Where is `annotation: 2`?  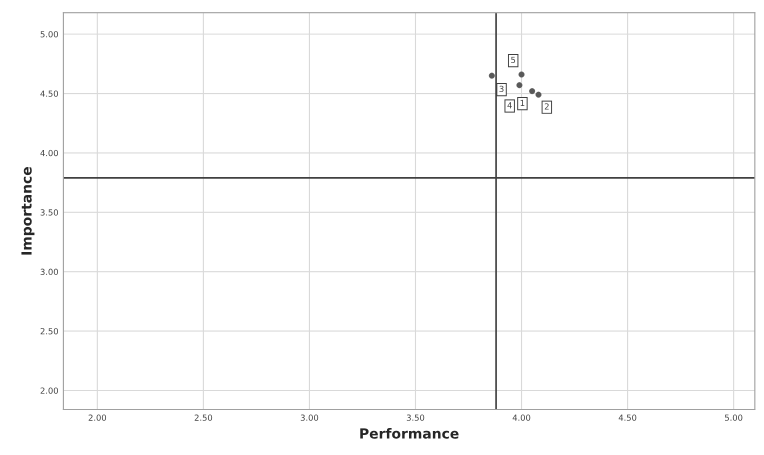
annotation: 2 is located at coordinates (546, 106).